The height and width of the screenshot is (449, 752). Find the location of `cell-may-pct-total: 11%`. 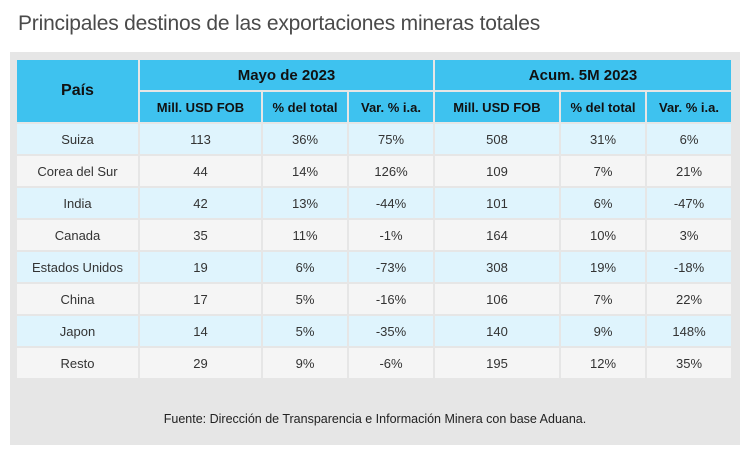

cell-may-pct-total: 11% is located at coordinates (305, 235).